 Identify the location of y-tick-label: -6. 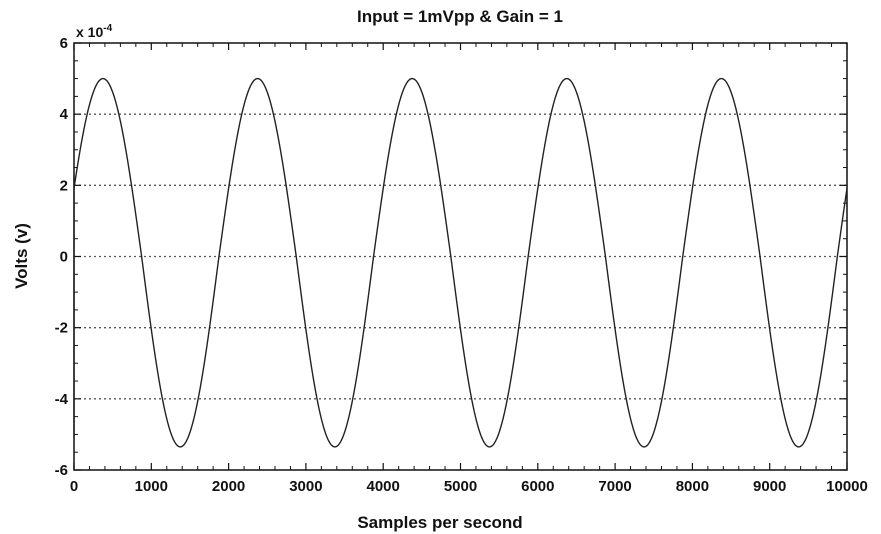
(61, 470).